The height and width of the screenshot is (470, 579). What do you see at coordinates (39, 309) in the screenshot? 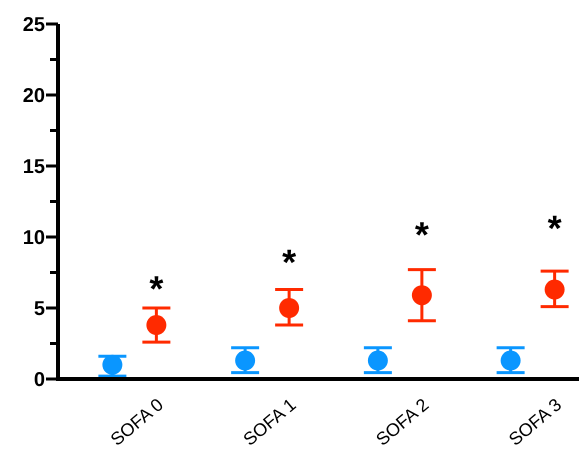
I see `y-tick-label: 5` at bounding box center [39, 309].